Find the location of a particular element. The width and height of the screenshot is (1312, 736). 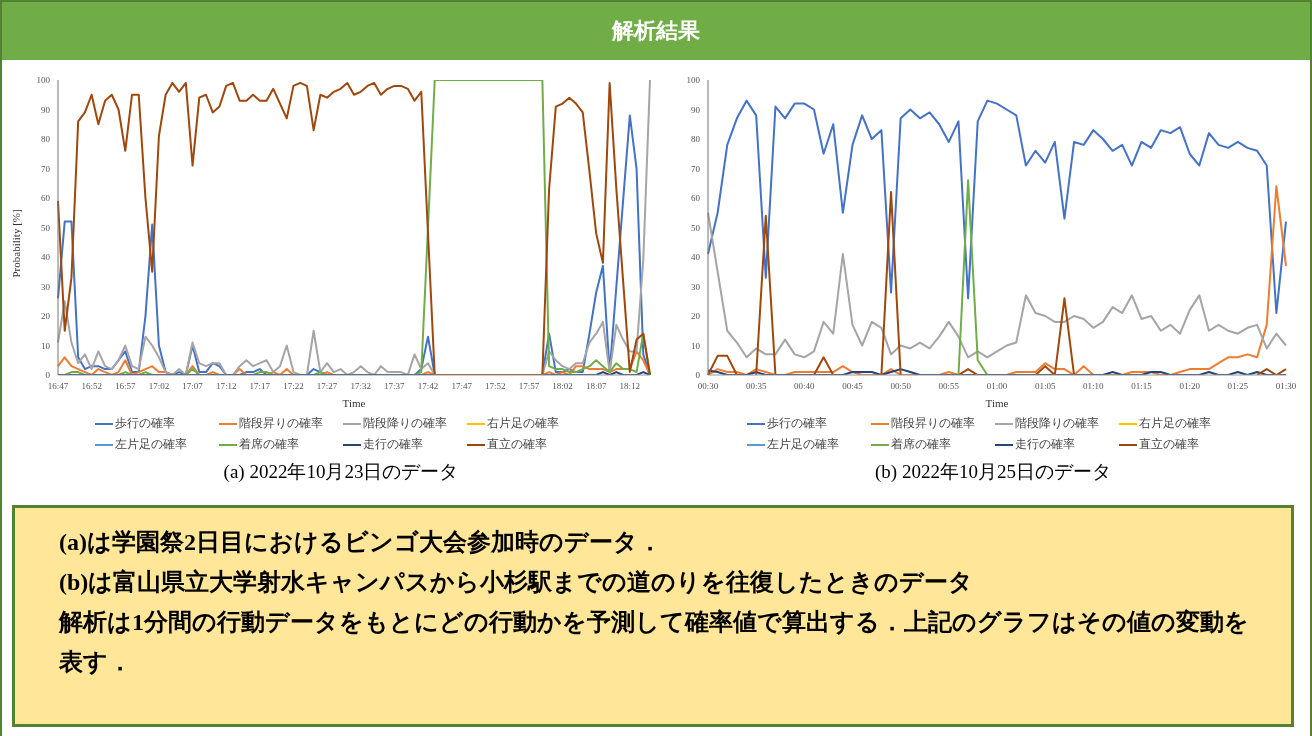

x-tick-label: 17:22 is located at coordinates (293, 386).